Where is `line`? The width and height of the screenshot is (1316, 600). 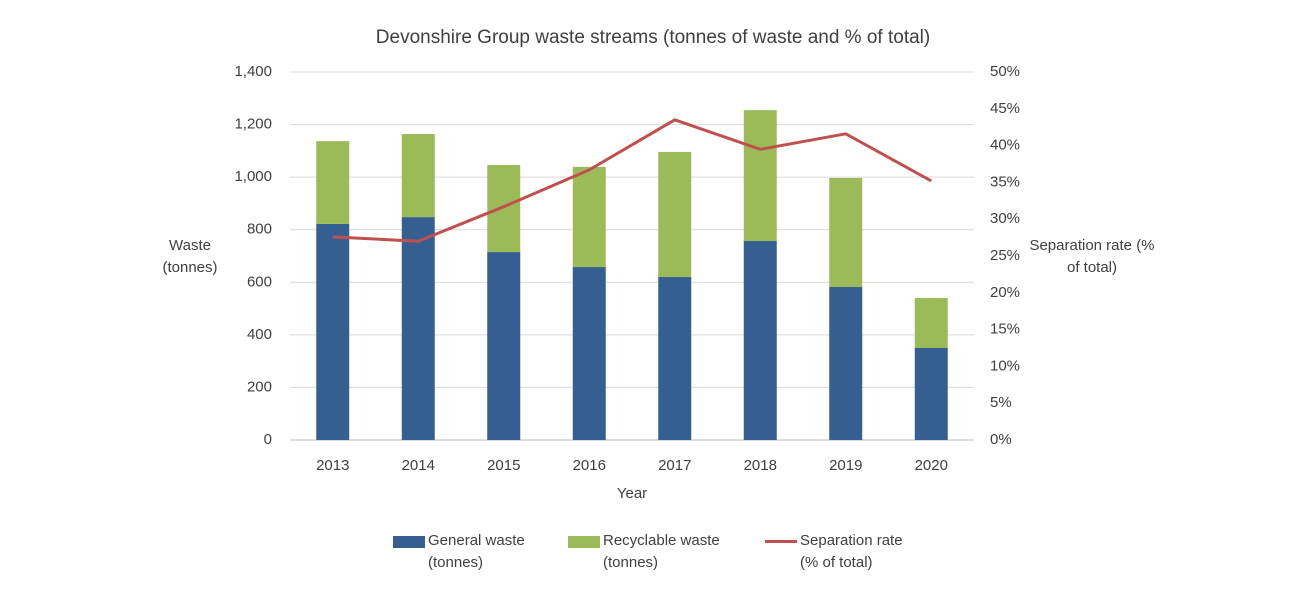
line is located at coordinates (632, 180).